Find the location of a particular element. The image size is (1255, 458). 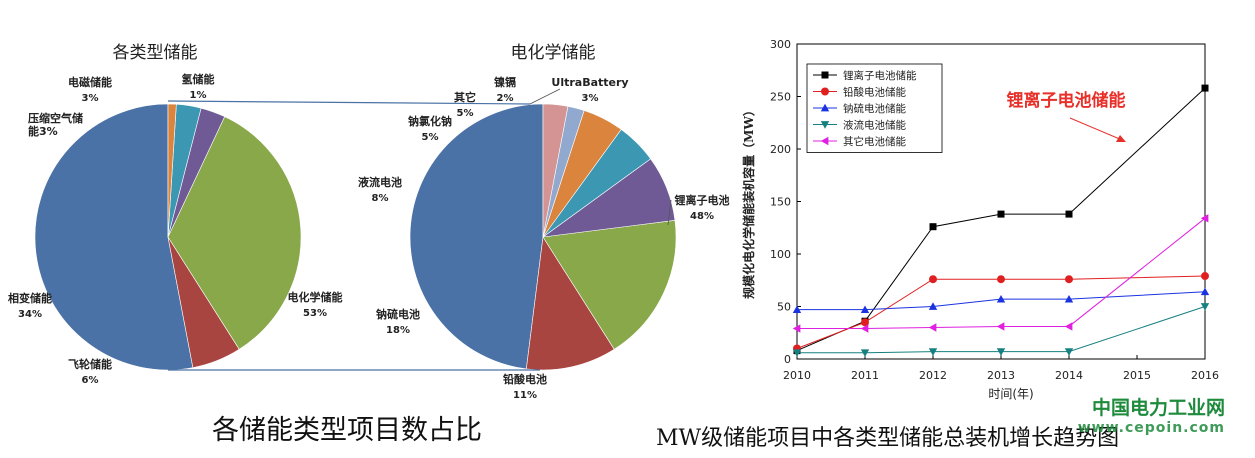

pie2-pct-2: 18% is located at coordinates (398, 330).